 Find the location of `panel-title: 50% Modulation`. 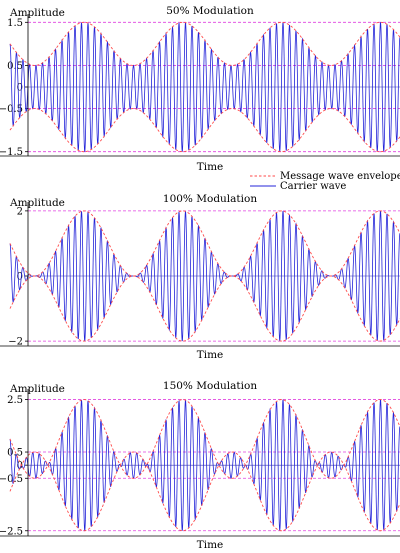

panel-title: 50% Modulation is located at coordinates (210, 11).